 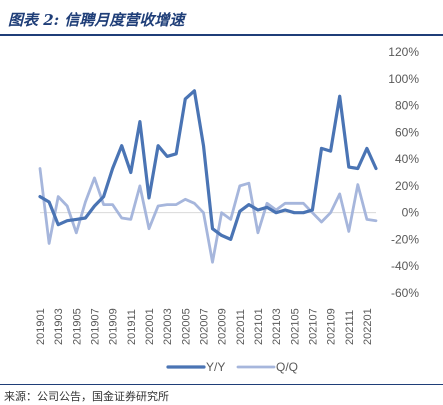 I want to click on x-tick-label: 202111, so click(x=350, y=327).